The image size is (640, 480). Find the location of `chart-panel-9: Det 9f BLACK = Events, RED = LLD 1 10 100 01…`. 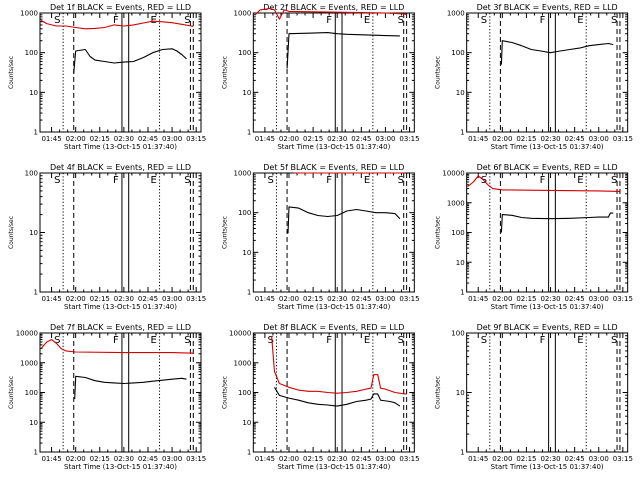

chart-panel-9: Det 9f BLACK = Events, RED = LLD 1 10 100 01… is located at coordinates (534, 397).